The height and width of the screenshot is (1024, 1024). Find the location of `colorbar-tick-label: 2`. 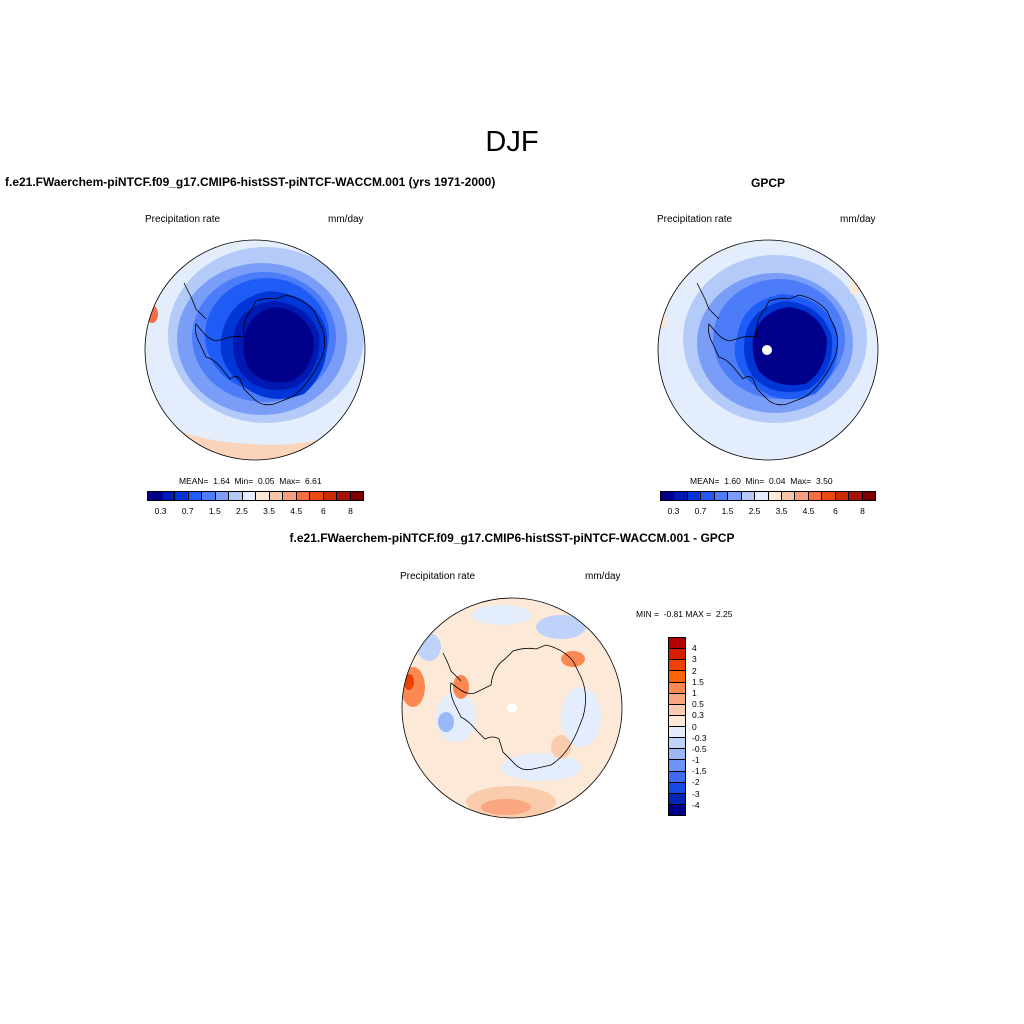

colorbar-tick-label: 2 is located at coordinates (694, 670).